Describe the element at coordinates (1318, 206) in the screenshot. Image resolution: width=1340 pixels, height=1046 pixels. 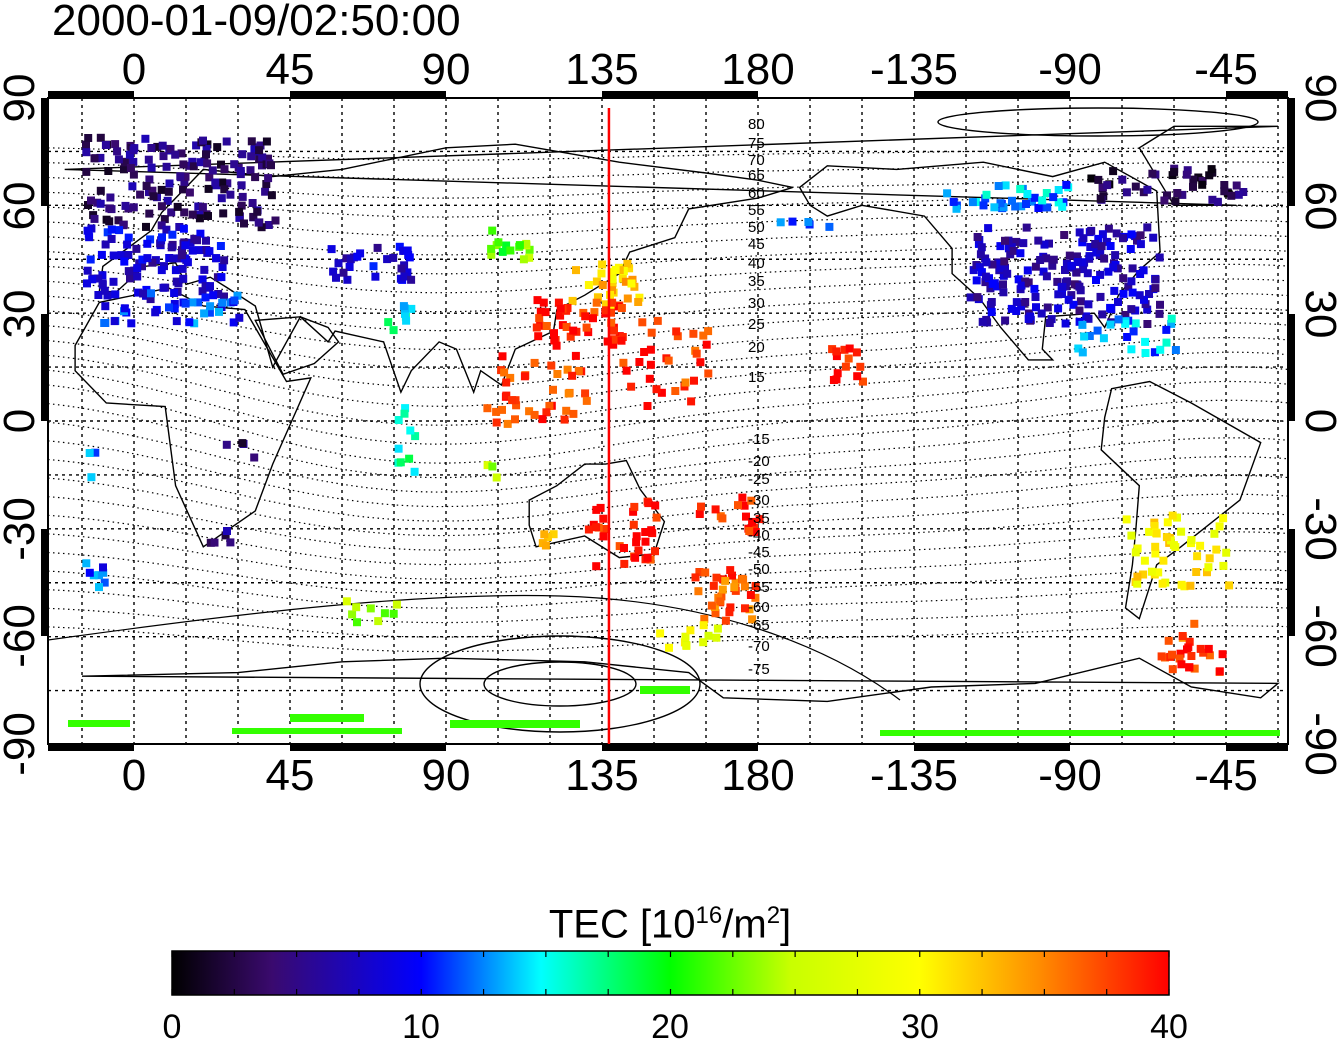
I see `lat-tick-label: 60` at that location.